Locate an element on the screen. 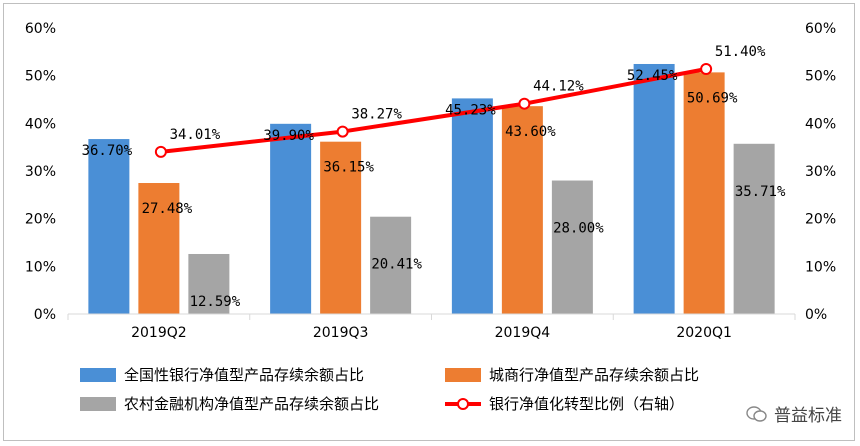  x-tick-label: 2019Q2 is located at coordinates (159, 333).